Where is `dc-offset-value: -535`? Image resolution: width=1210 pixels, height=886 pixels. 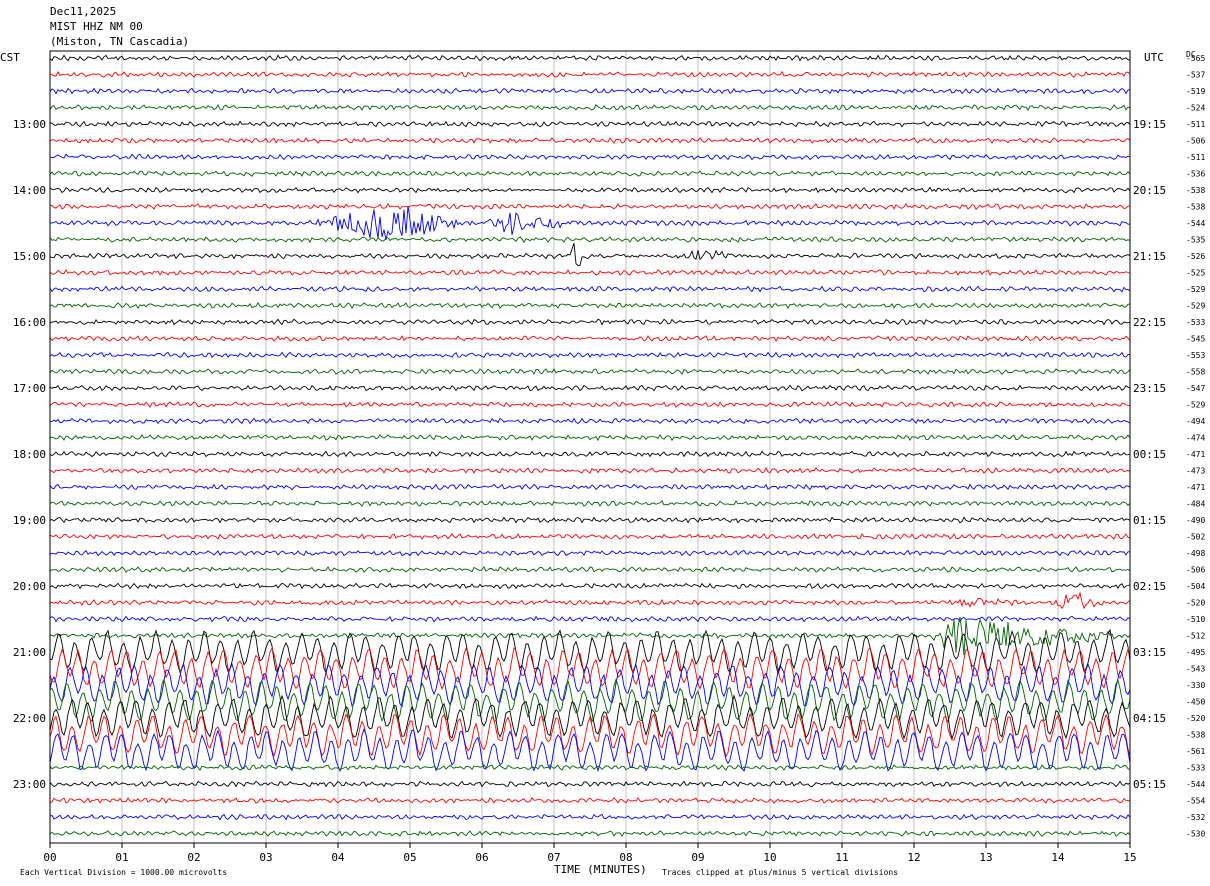
dc-offset-value: -535 is located at coordinates (1195, 240).